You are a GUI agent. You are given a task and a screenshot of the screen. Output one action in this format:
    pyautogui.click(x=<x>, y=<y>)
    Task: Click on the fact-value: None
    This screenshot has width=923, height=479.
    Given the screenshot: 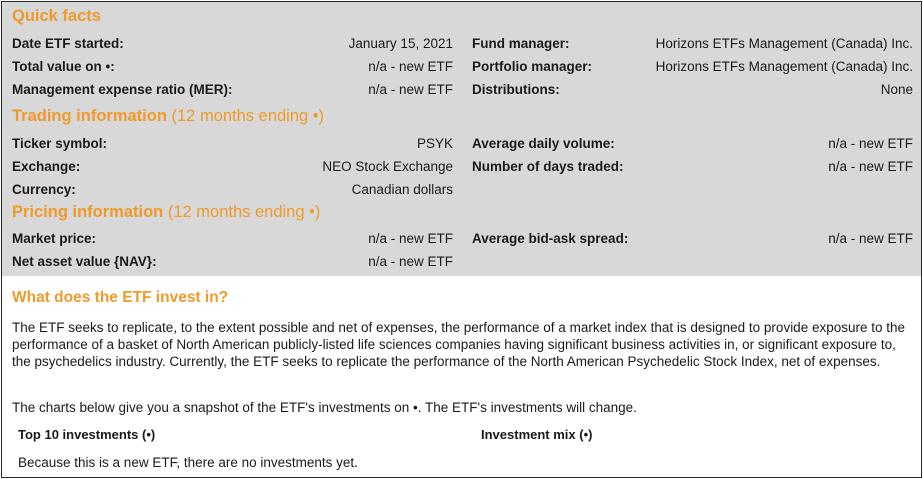 What is the action you would take?
    pyautogui.click(x=896, y=89)
    